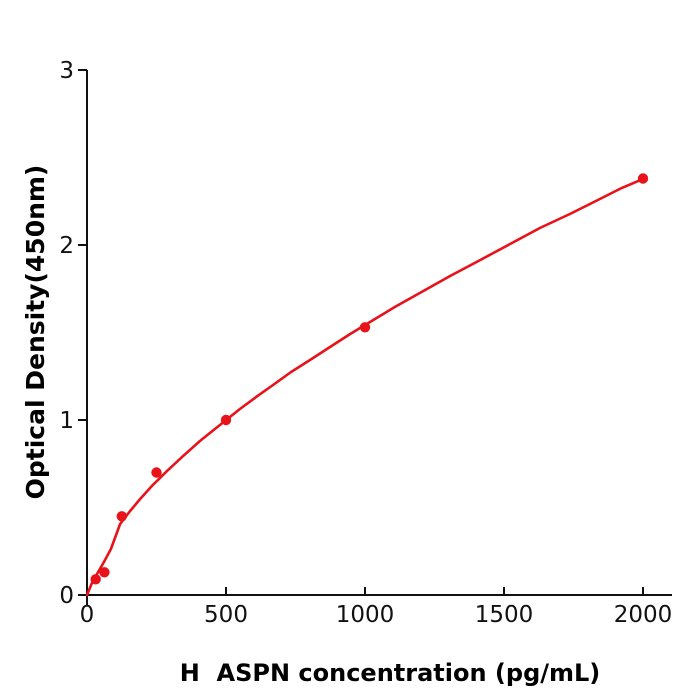 This screenshot has height=700, width=700. I want to click on x-tick-label: 1000, so click(365, 615).